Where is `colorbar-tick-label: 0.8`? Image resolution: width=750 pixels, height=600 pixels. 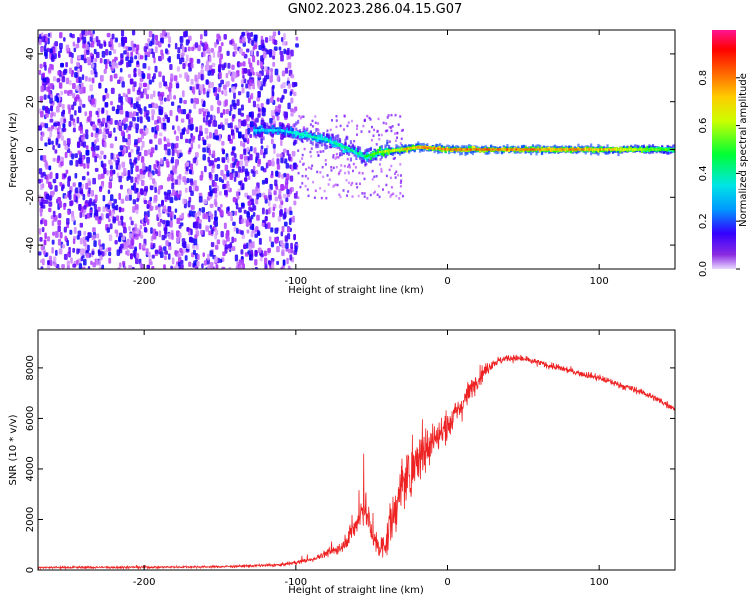 colorbar-tick-label: 0.8 is located at coordinates (703, 78).